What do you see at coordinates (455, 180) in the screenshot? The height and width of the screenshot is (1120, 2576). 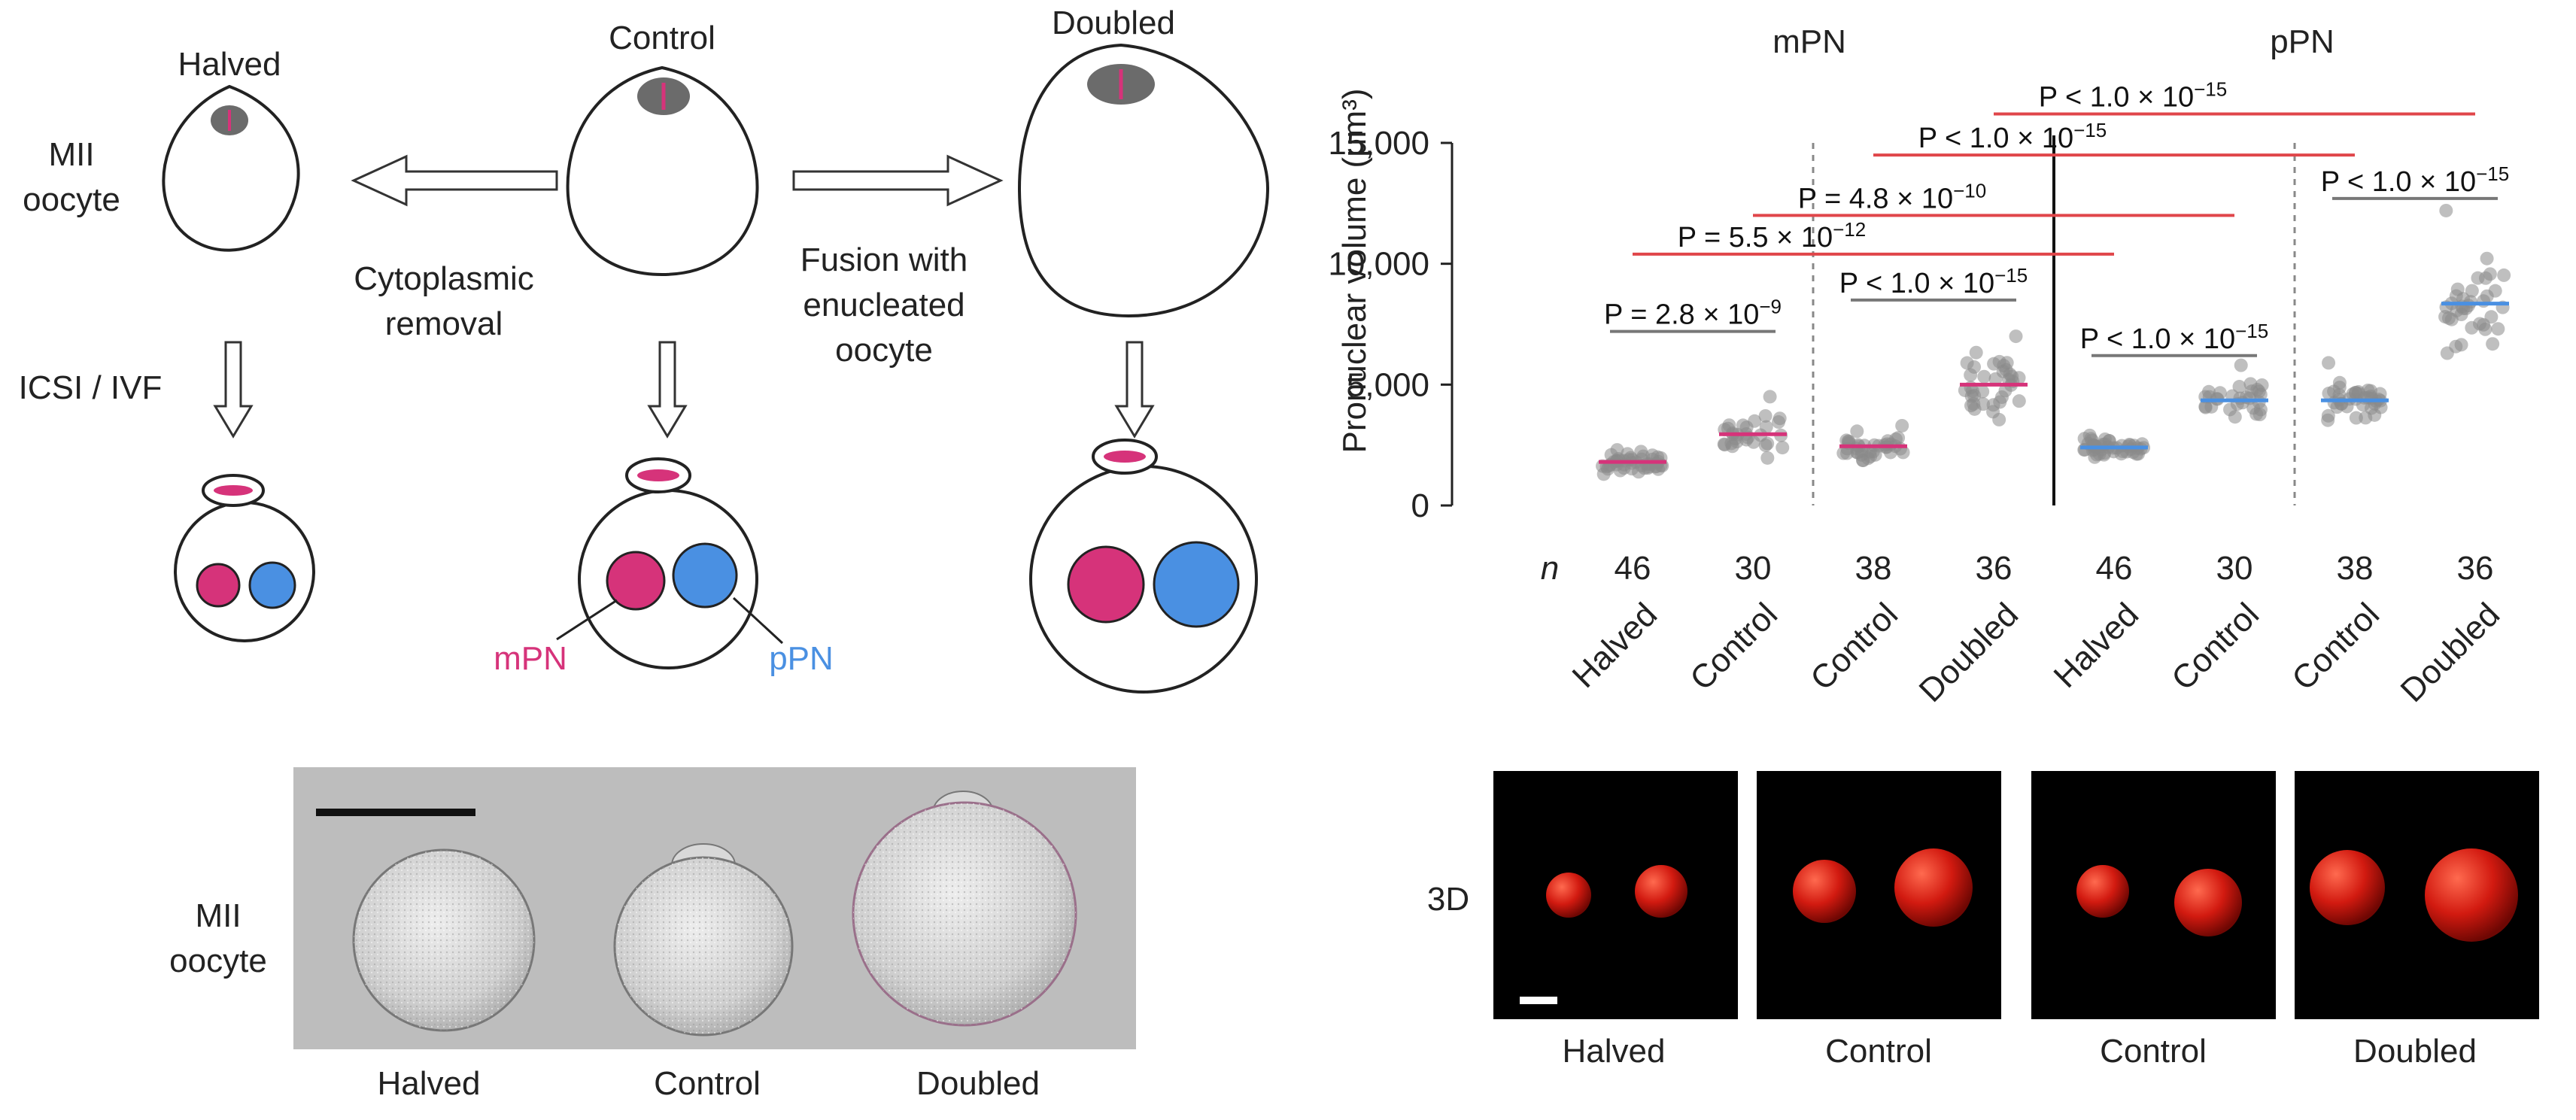 I see `arrow-left-icon` at bounding box center [455, 180].